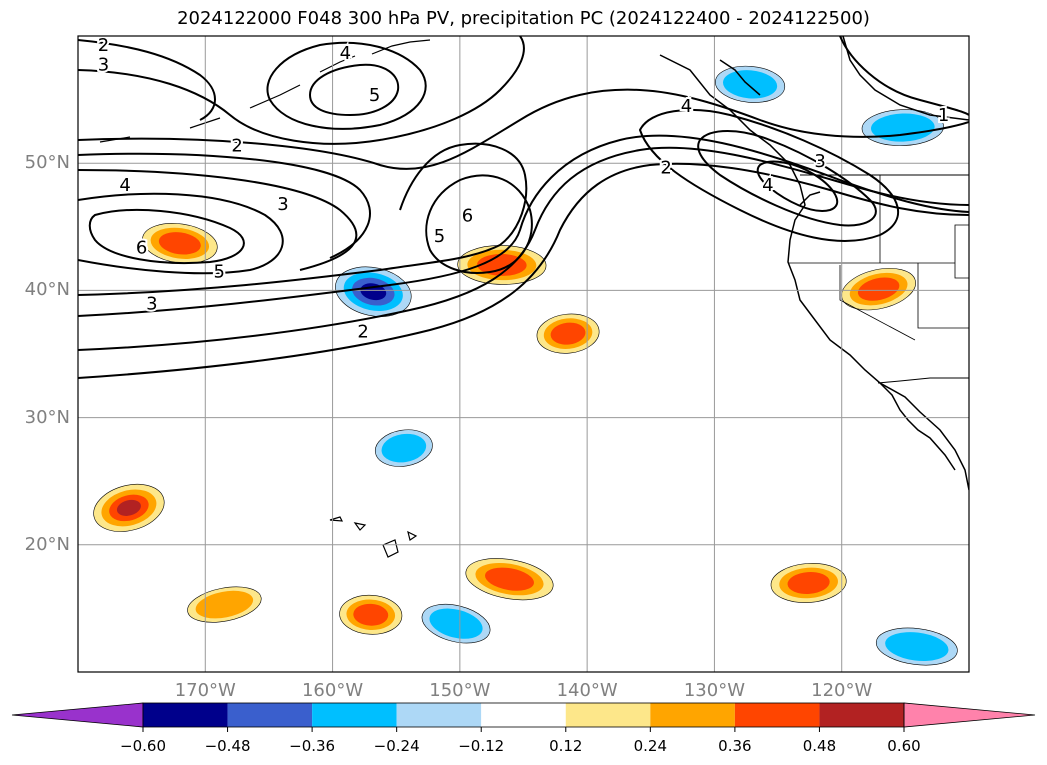 This screenshot has width=1047, height=765. I want to click on colorbar-frame, so click(523, 715).